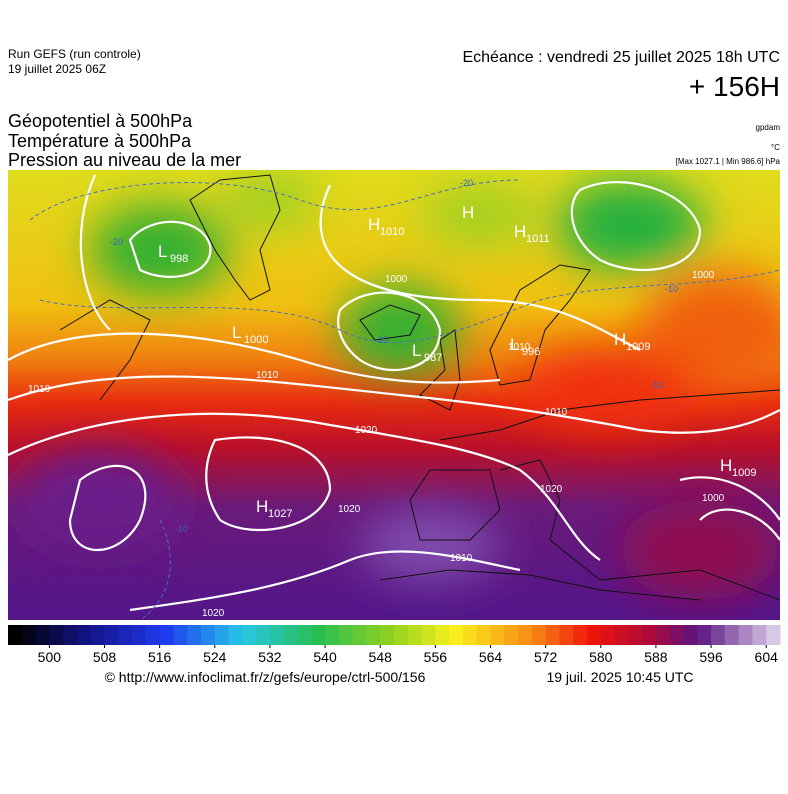 Image resolution: width=788 pixels, height=794 pixels. What do you see at coordinates (381, 657) in the screenshot?
I see `colorbar-tick-label: 548` at bounding box center [381, 657].